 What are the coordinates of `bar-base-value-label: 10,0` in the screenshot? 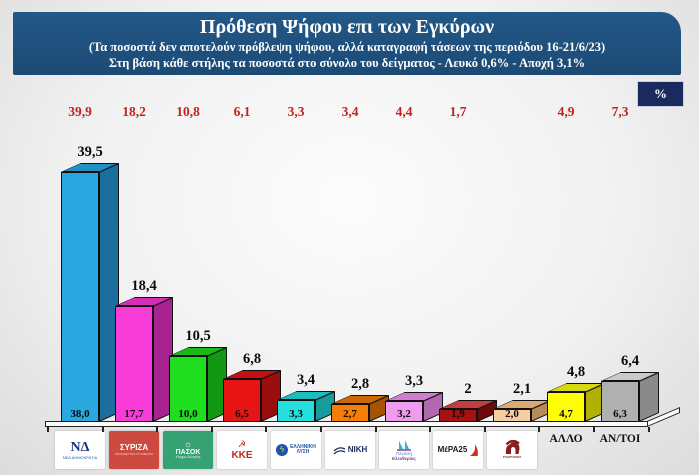 It's located at (188, 414).